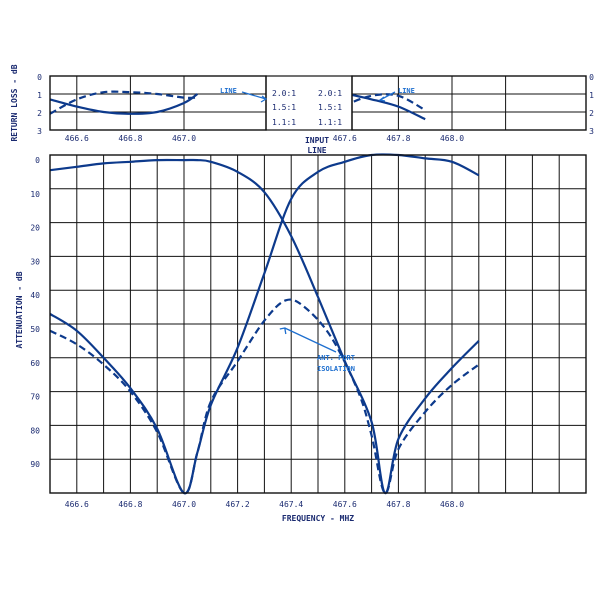 The height and width of the screenshot is (600, 600). What do you see at coordinates (398, 138) in the screenshot?
I see `return-loss-x-tick-label: 467.8` at bounding box center [398, 138].